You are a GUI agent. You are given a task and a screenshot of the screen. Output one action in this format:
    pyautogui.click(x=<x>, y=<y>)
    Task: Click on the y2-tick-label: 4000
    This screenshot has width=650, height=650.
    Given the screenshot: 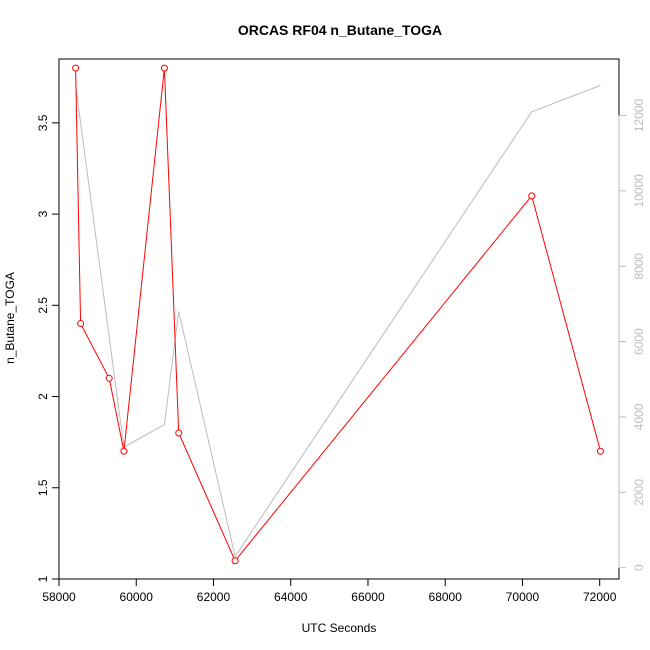 What is the action you would take?
    pyautogui.click(x=639, y=416)
    